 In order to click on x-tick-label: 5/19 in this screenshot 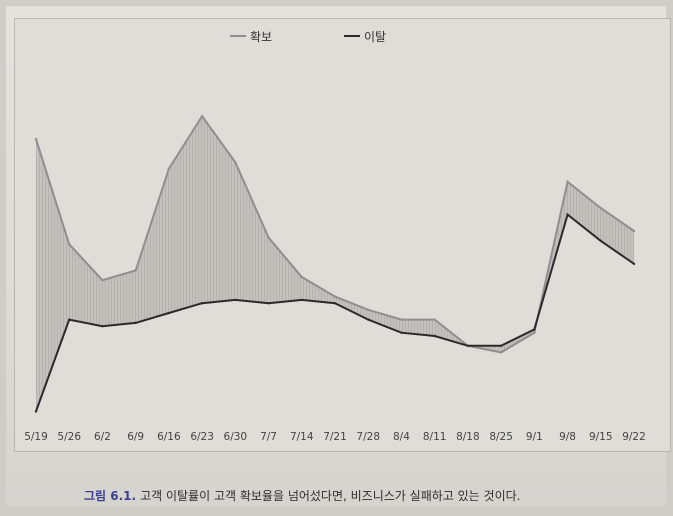, I will do `click(36, 437)`.